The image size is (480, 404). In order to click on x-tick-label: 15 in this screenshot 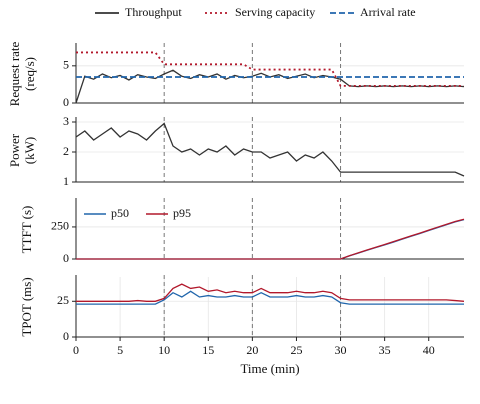, I will do `click(208, 350)`.